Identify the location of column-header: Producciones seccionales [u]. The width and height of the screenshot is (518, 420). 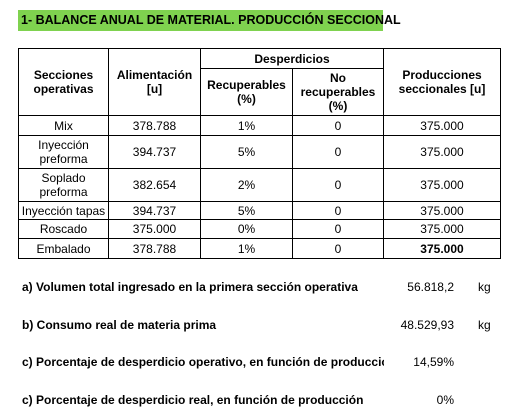
(442, 82).